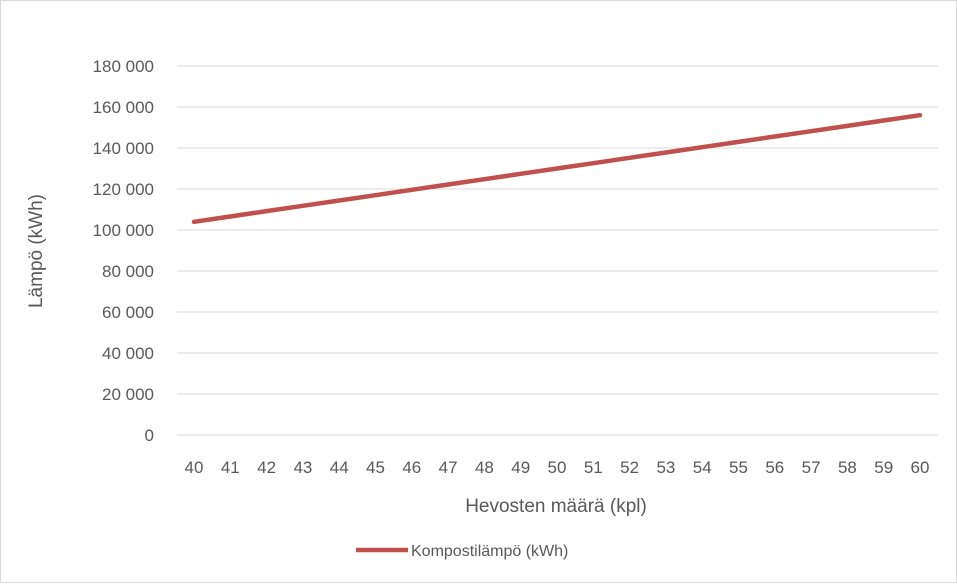 The height and width of the screenshot is (587, 957). Describe the element at coordinates (123, 66) in the screenshot. I see `y-tick-label: 180 000` at that location.